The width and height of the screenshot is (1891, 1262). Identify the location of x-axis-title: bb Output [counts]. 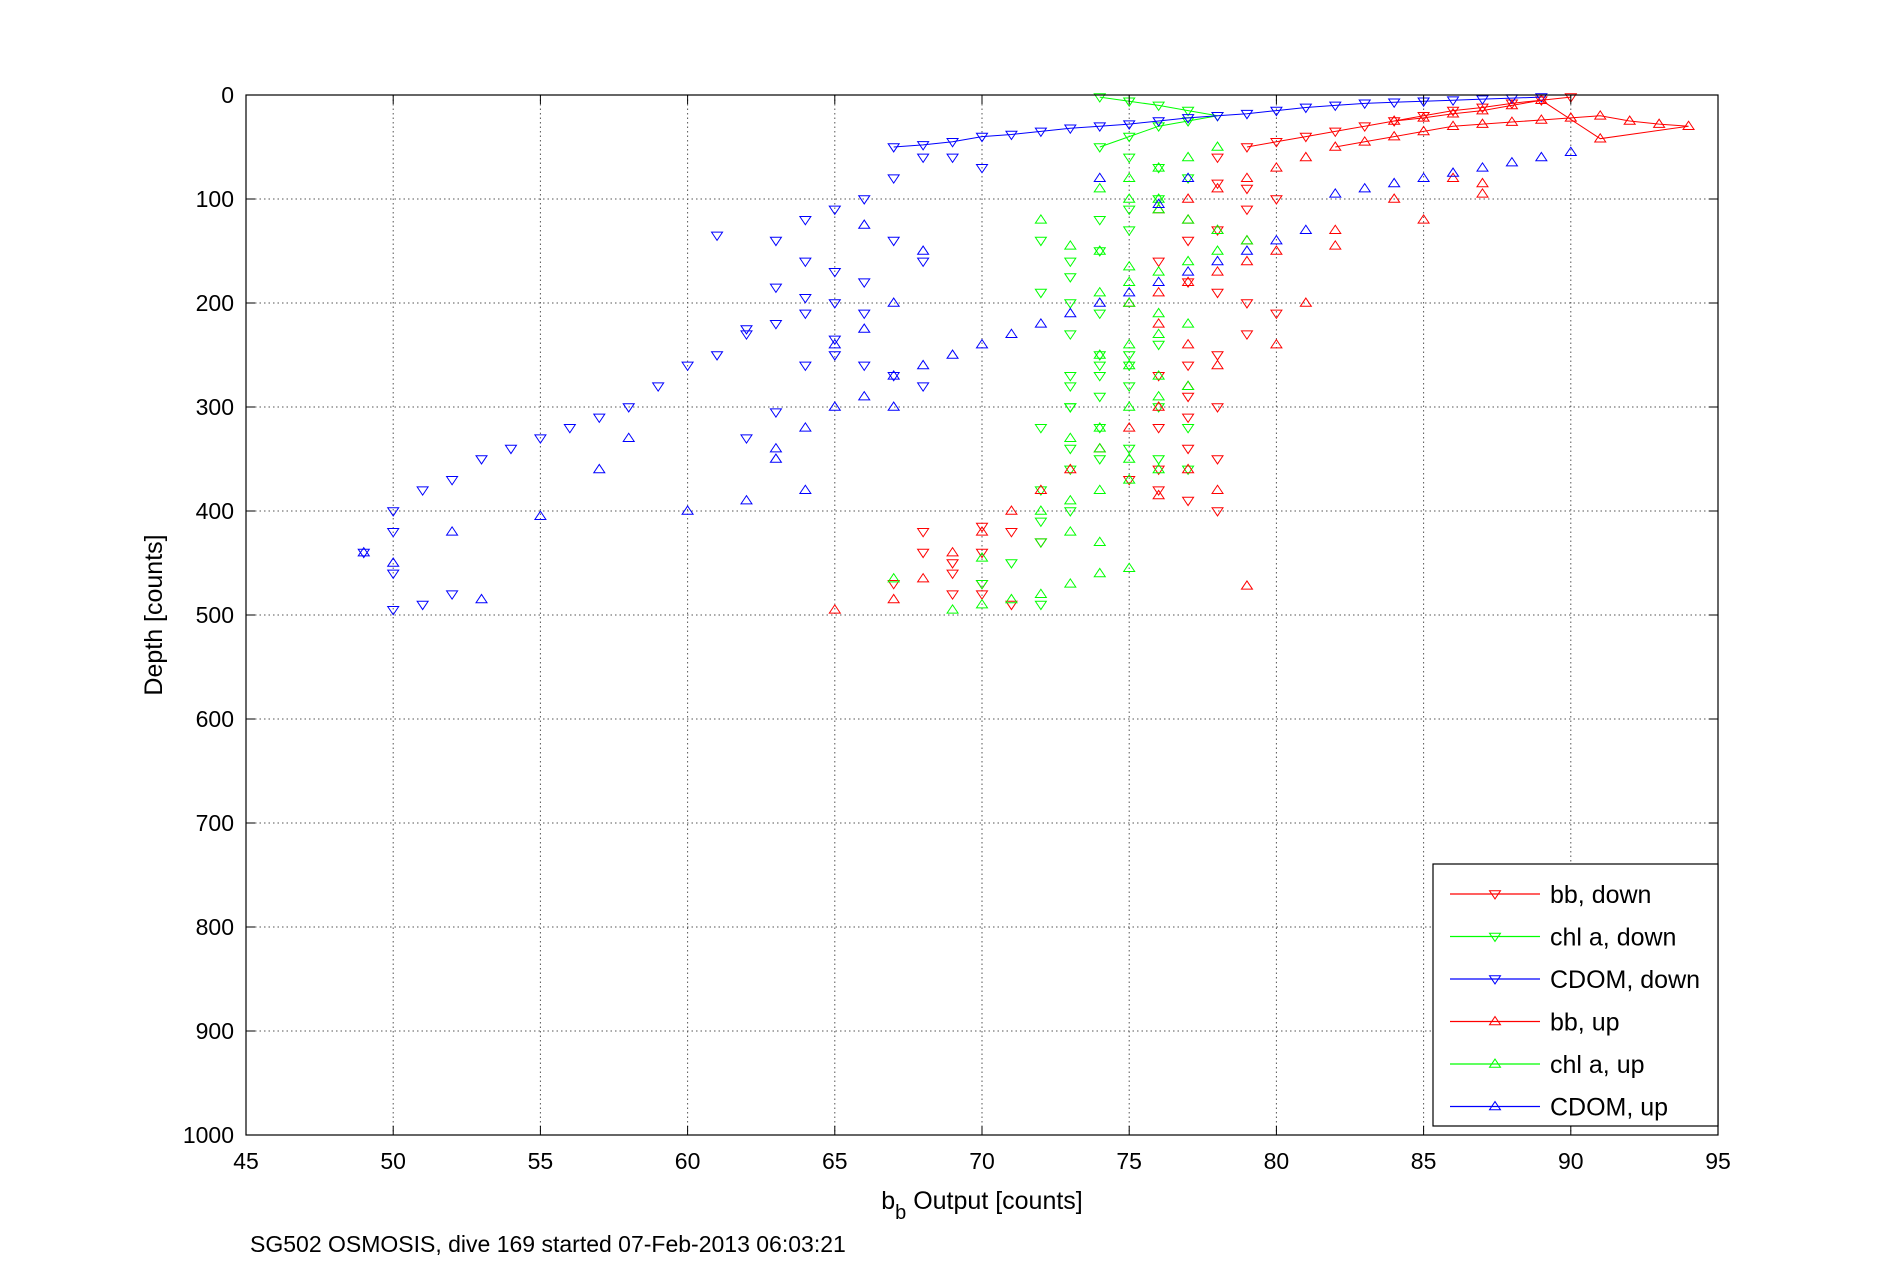
(982, 1205).